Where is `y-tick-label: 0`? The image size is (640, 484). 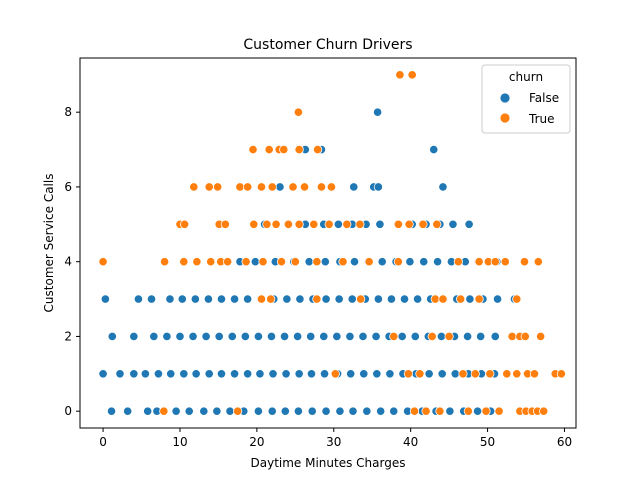
y-tick-label: 0 is located at coordinates (68, 411).